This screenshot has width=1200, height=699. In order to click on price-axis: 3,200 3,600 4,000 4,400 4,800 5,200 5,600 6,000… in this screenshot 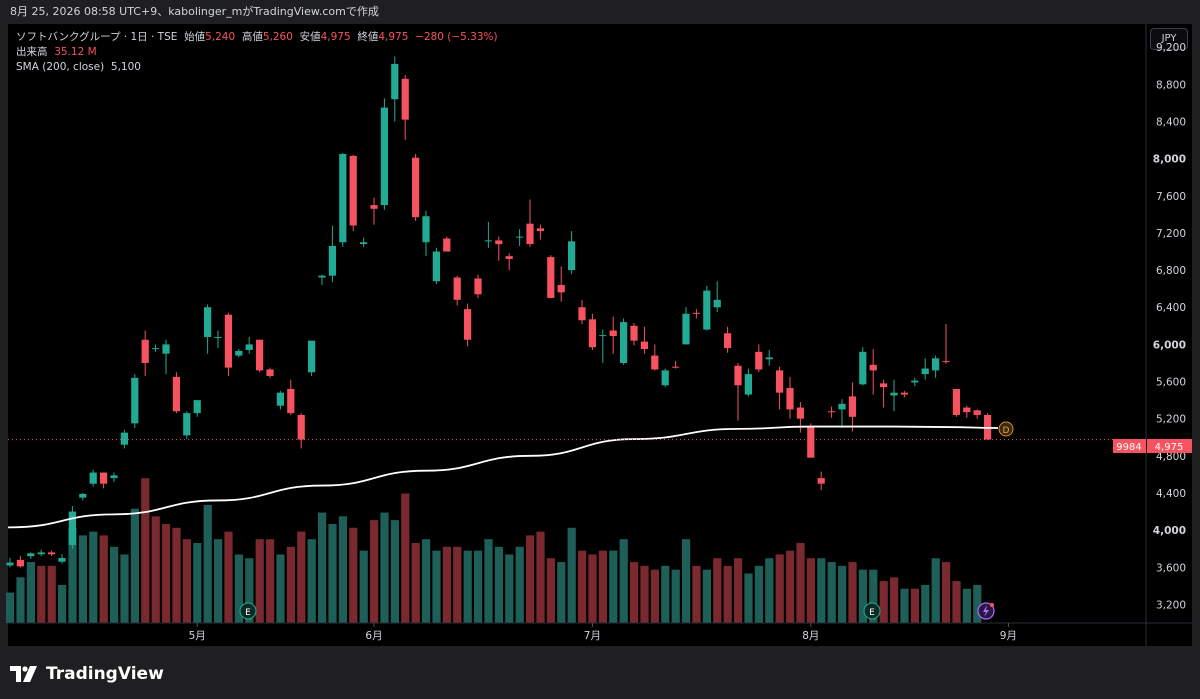, I will do `click(1169, 326)`.